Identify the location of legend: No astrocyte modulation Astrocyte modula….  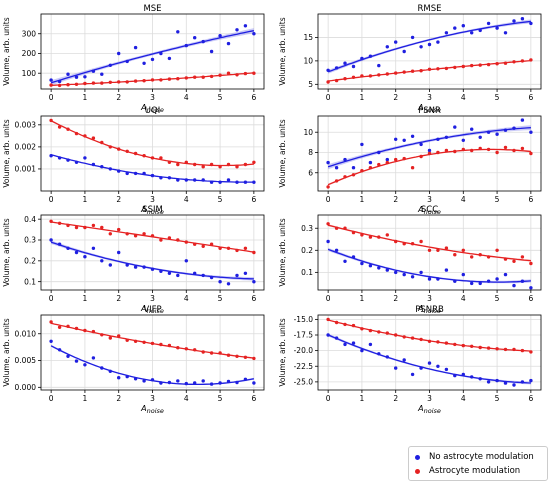
(478, 463).